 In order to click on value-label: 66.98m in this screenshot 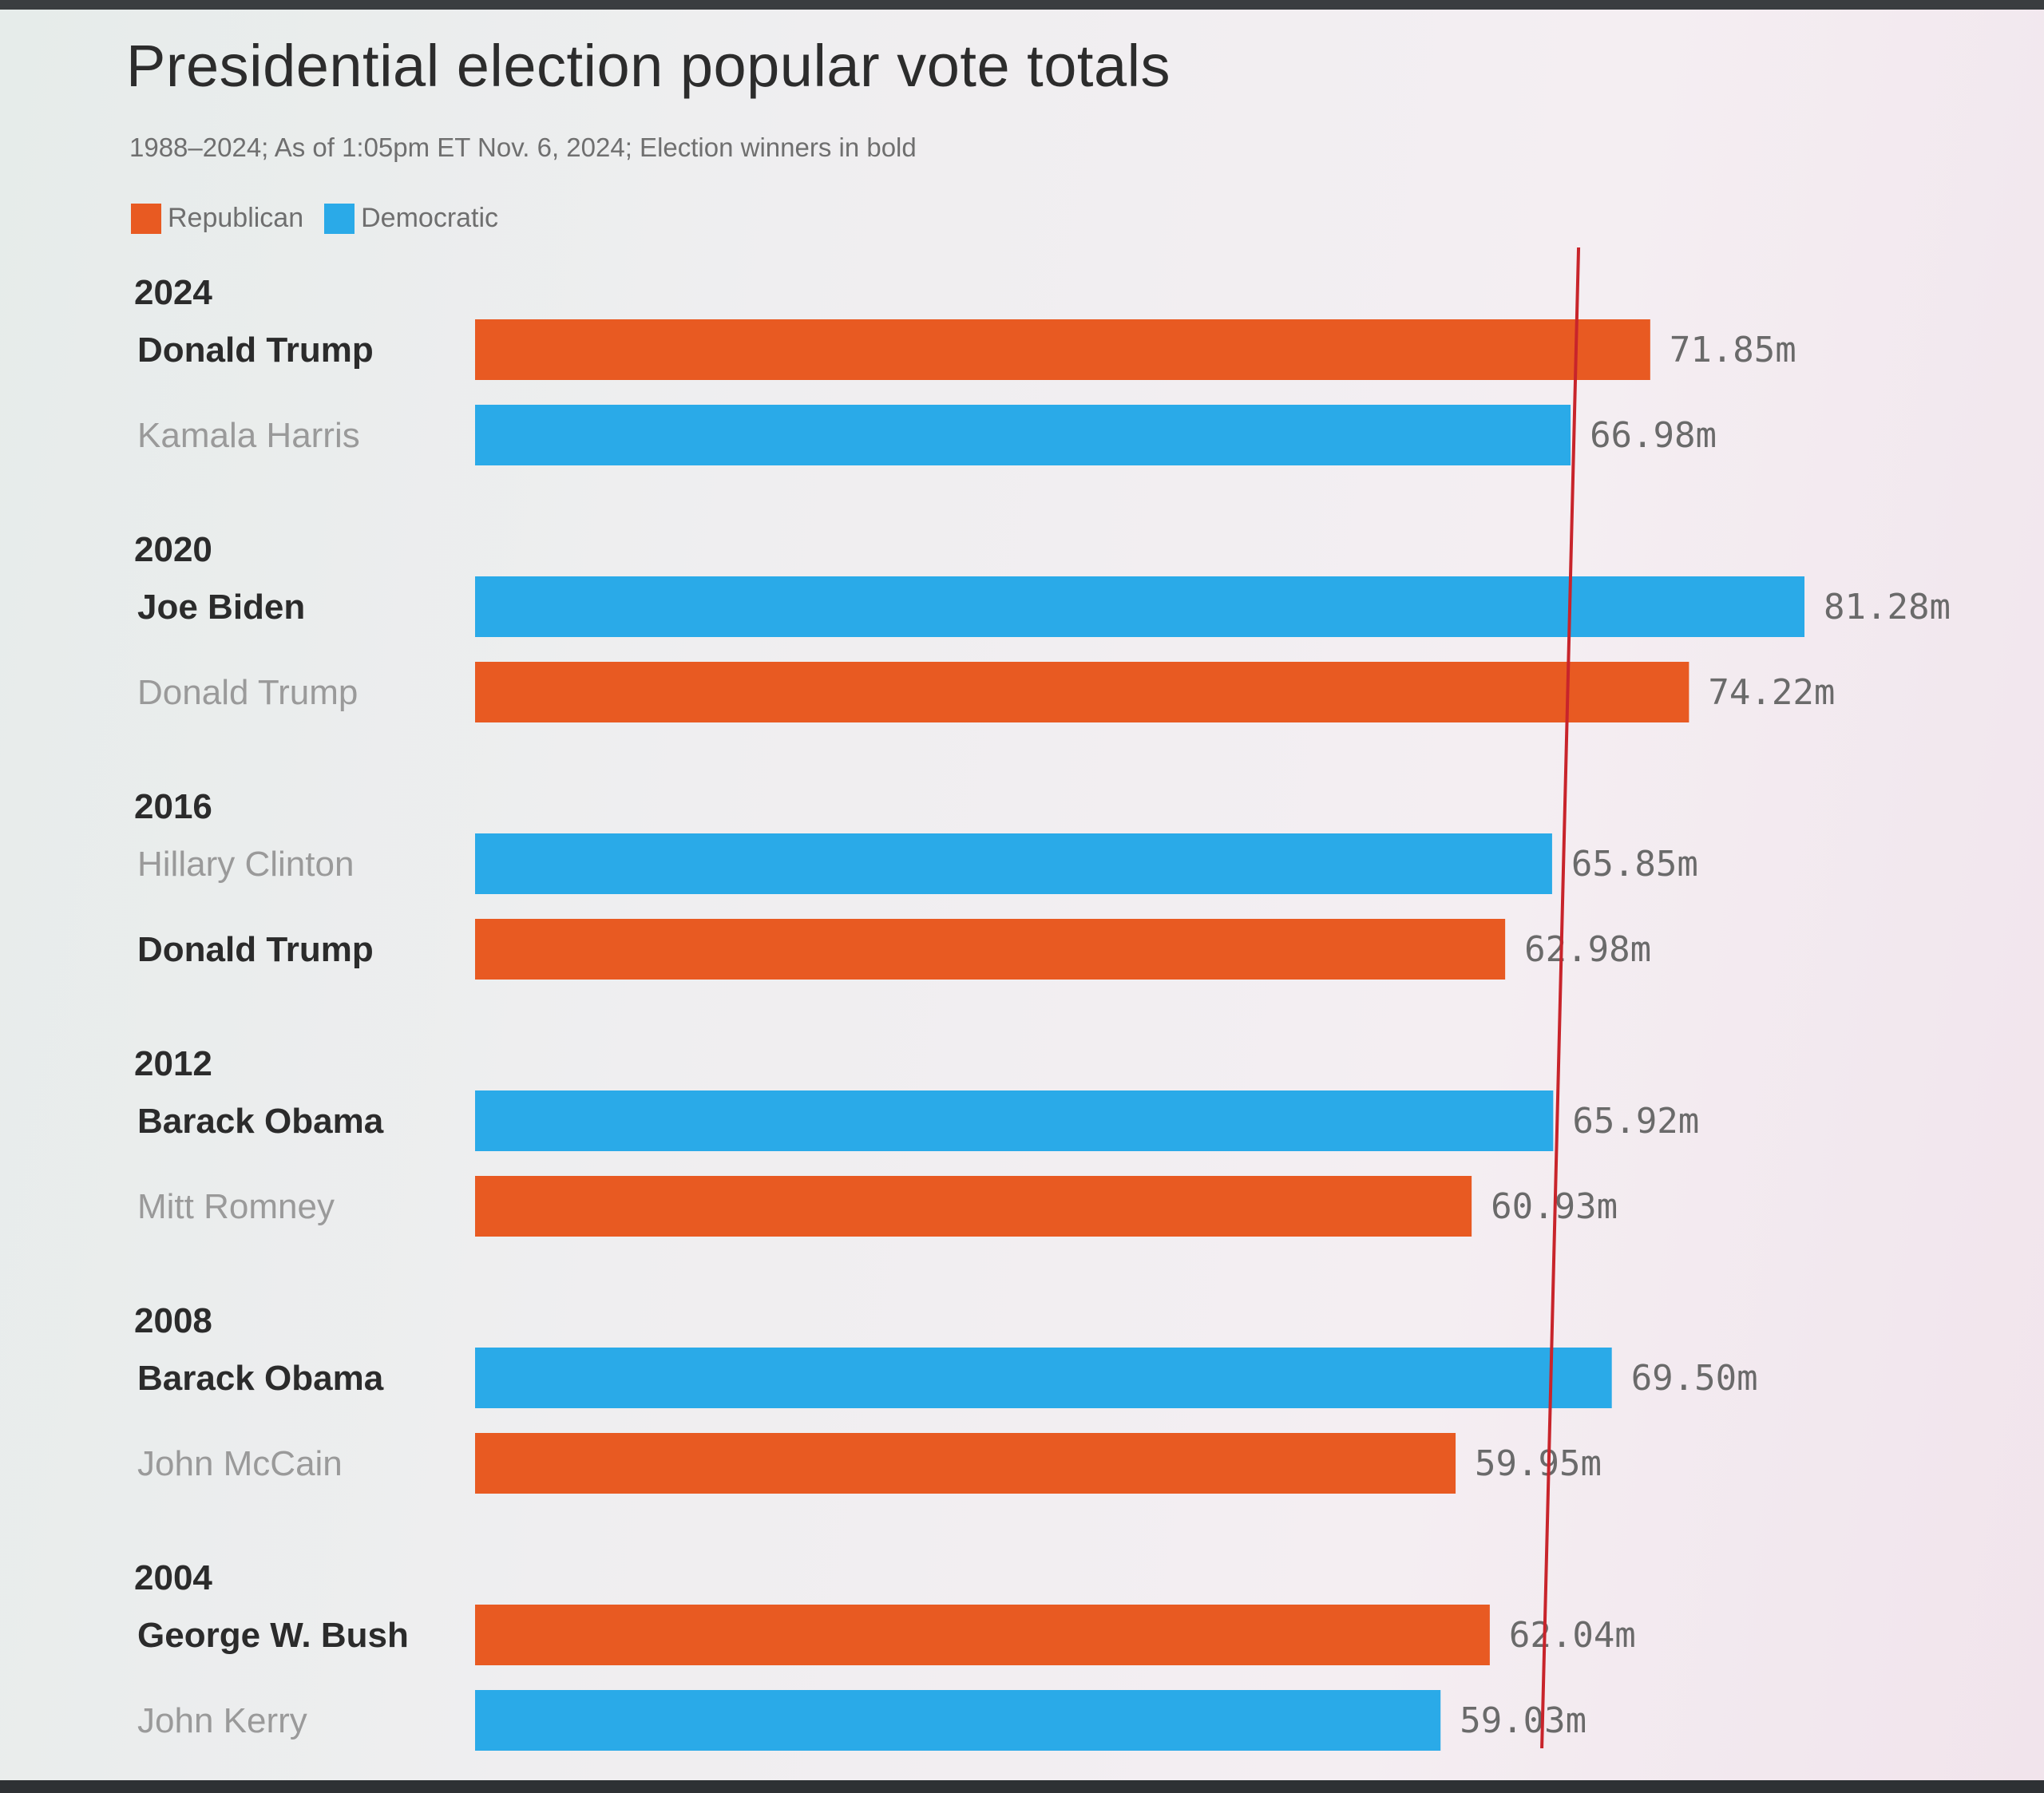, I will do `click(1653, 435)`.